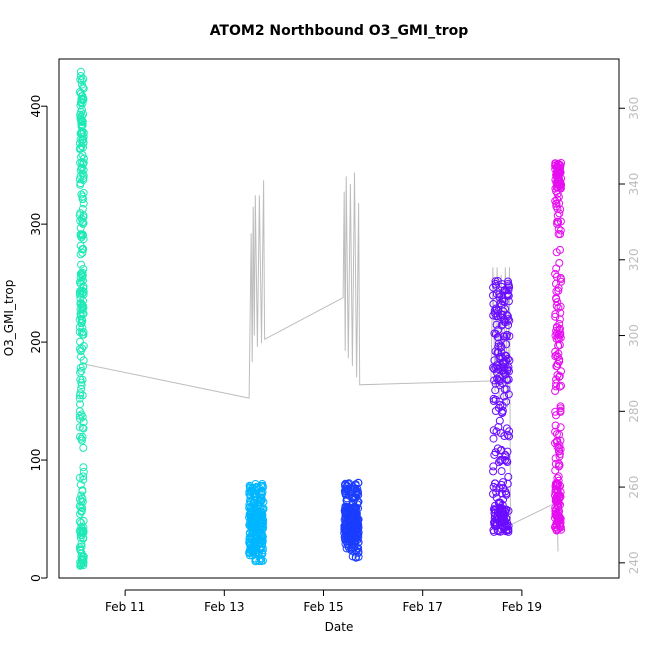  Describe the element at coordinates (634, 487) in the screenshot. I see `y-tick-label-right: 260` at that location.